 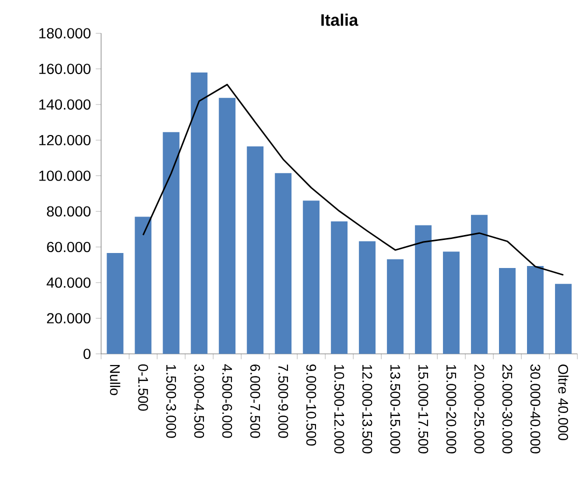 What do you see at coordinates (115, 380) in the screenshot?
I see `x-tick-label: Nullo` at bounding box center [115, 380].